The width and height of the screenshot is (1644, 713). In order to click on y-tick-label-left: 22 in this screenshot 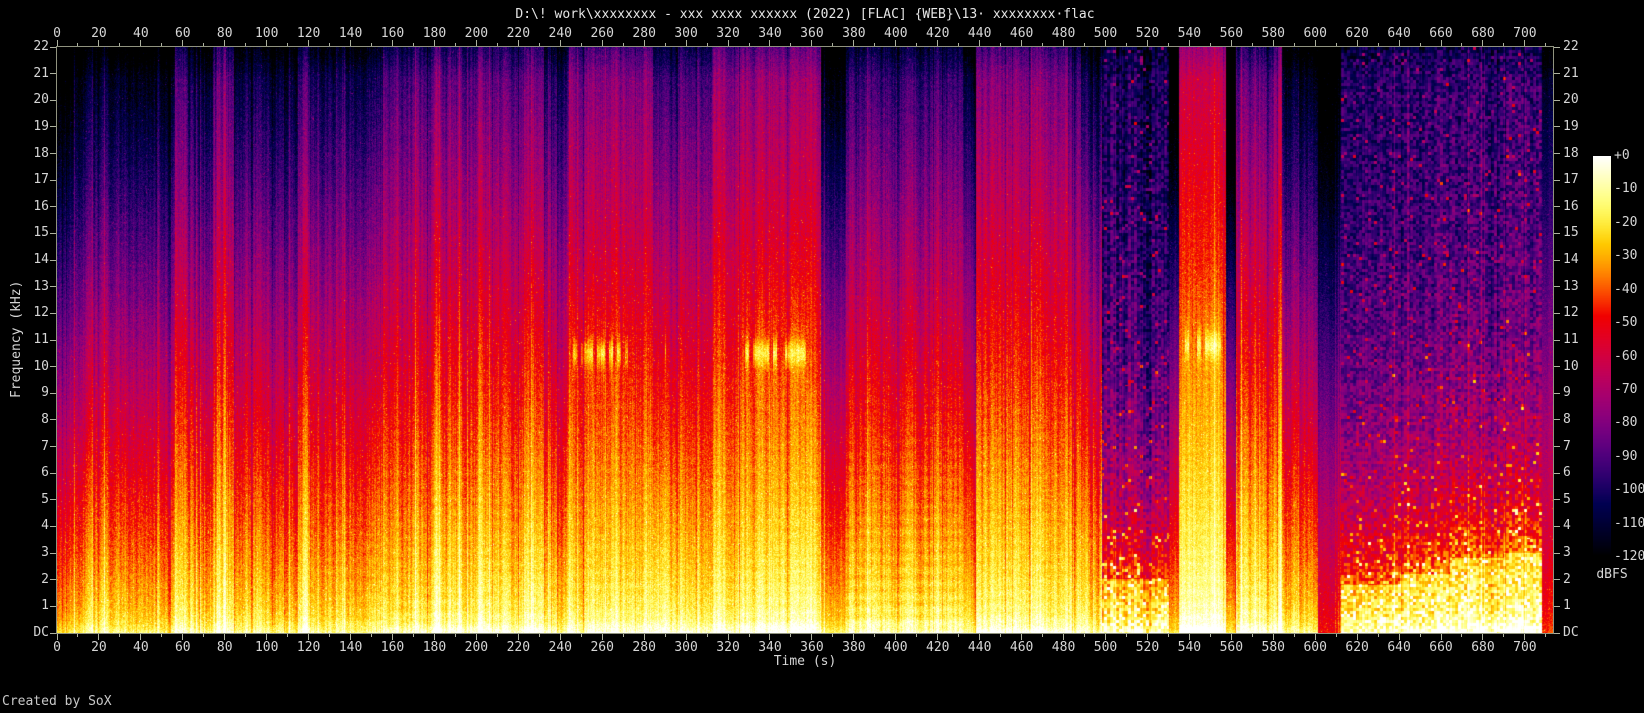, I will do `click(41, 46)`.